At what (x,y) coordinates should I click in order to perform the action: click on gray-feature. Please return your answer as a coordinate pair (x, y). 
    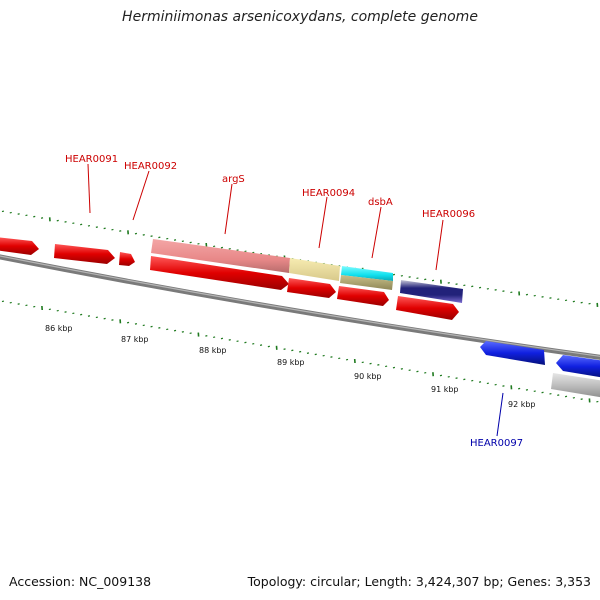
    Looking at the image, I should click on (575, 385).